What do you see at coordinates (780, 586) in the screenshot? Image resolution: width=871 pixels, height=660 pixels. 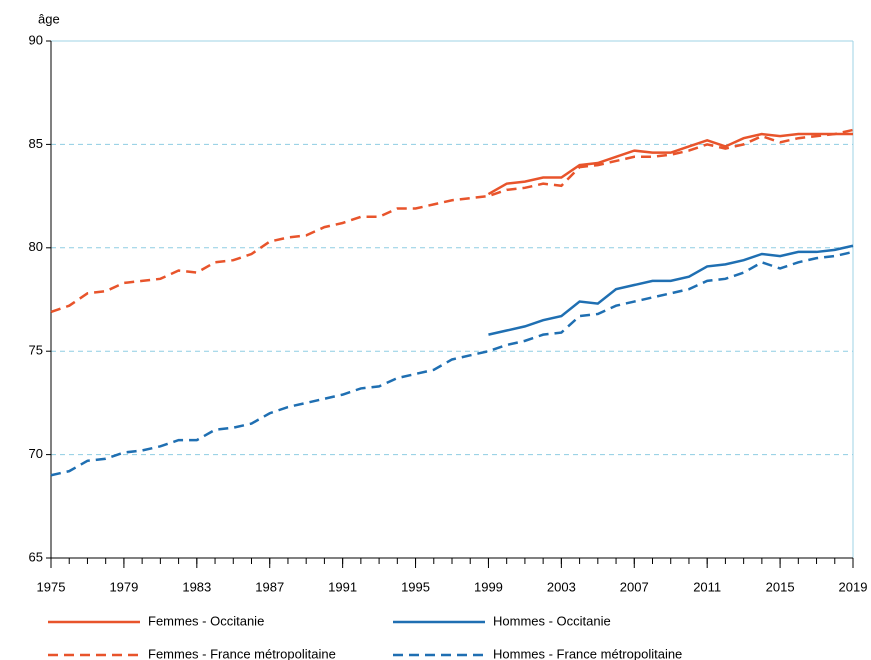 I see `x-tick-label: 2015` at bounding box center [780, 586].